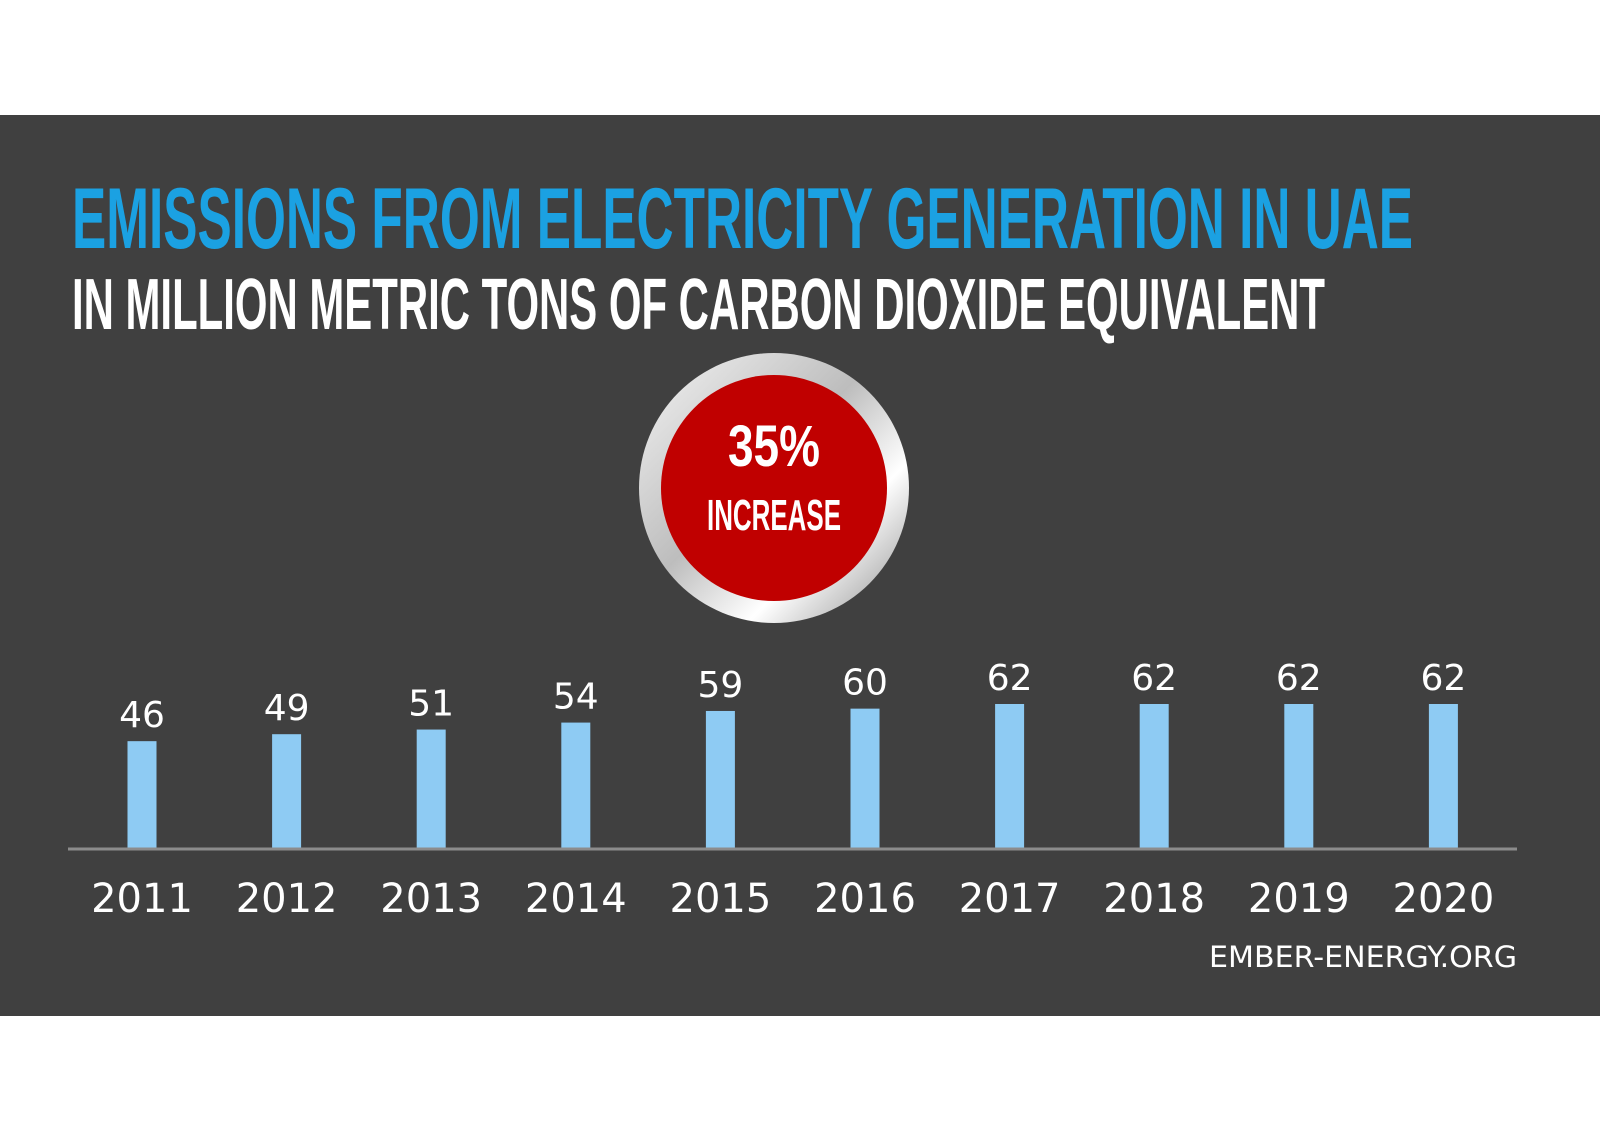  Describe the element at coordinates (865, 683) in the screenshot. I see `data-label-2016: 60` at that location.